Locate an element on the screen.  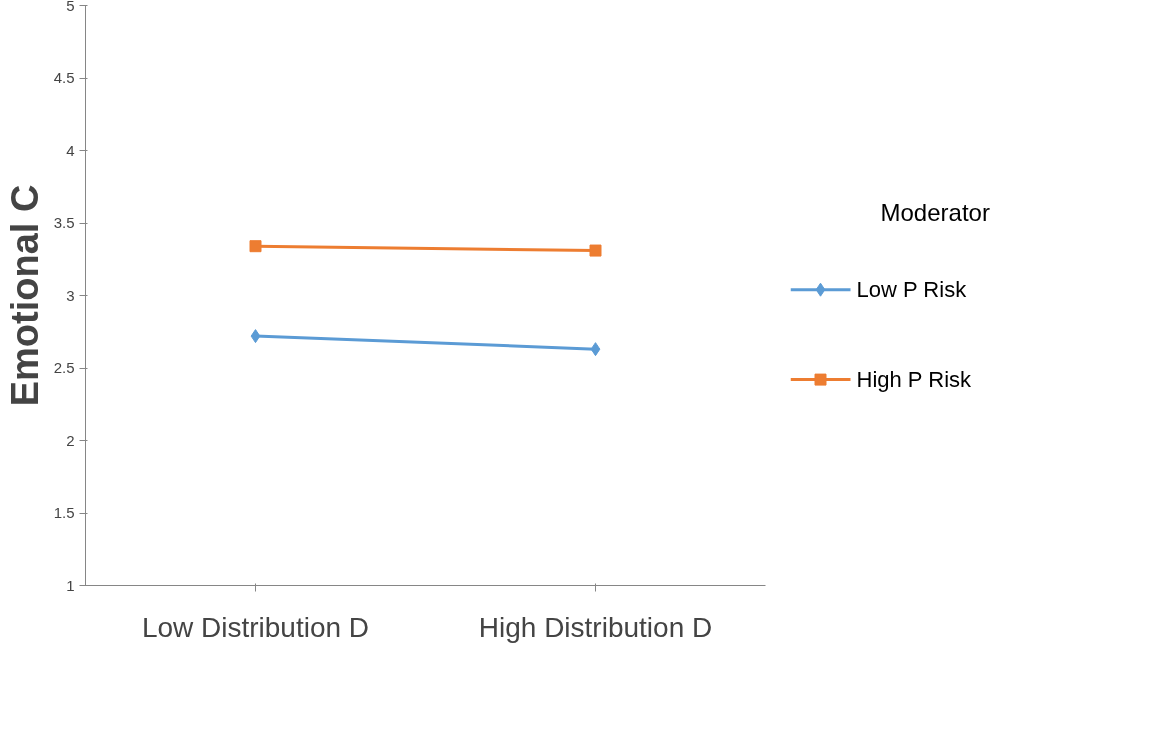
y-tick-label: 4.5 is located at coordinates (64, 77).